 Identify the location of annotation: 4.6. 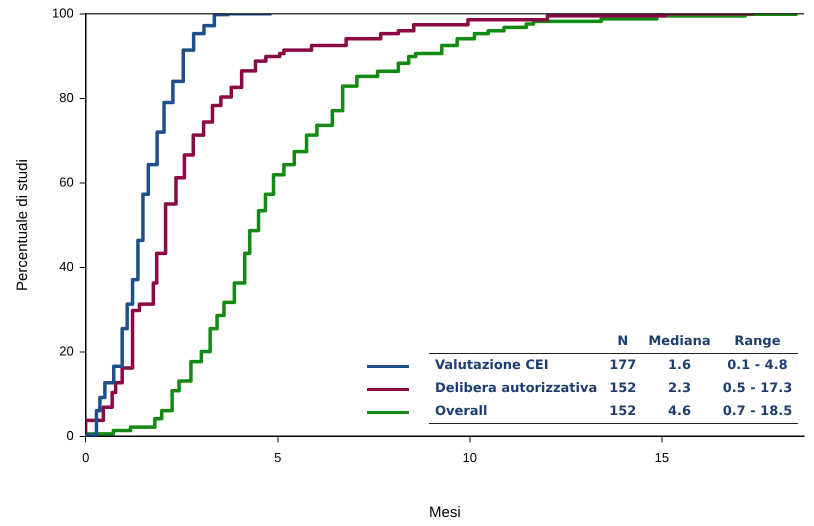
(679, 412).